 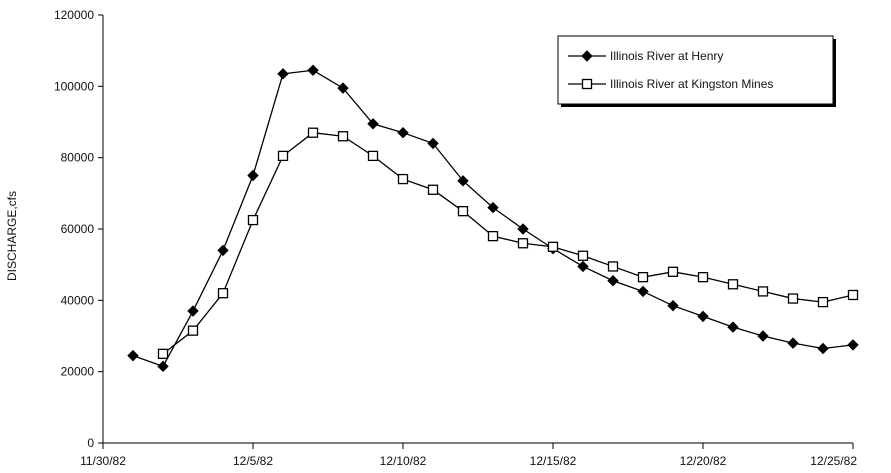 I want to click on x-tick-label: 12/5/82, so click(x=253, y=461).